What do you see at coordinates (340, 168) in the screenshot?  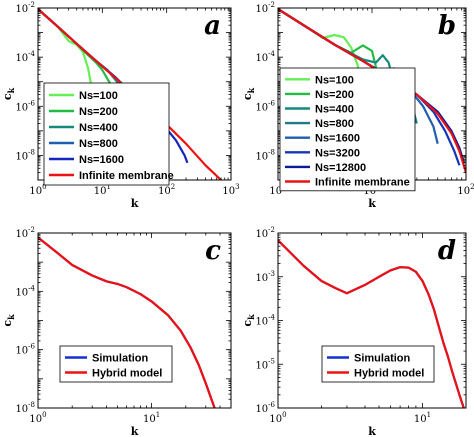 I see `legend-entry: Ns=12800` at bounding box center [340, 168].